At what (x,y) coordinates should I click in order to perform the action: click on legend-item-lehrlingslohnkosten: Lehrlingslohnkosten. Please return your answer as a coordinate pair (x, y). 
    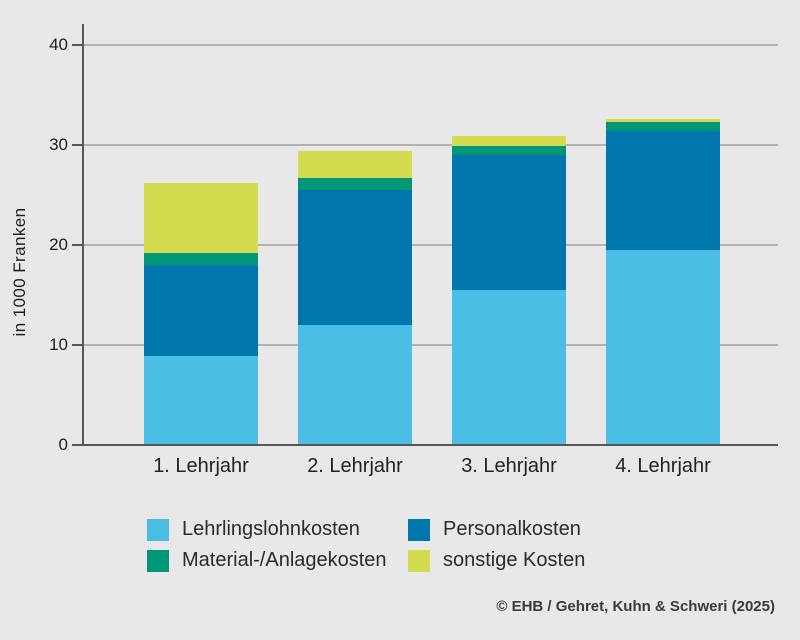
    Looking at the image, I should click on (277, 529).